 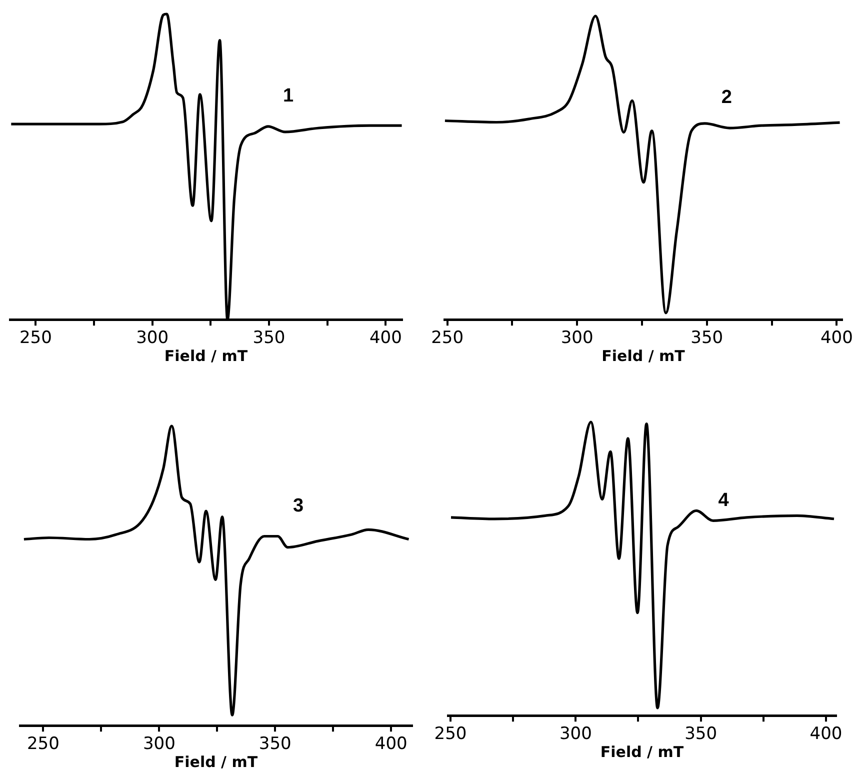 I want to click on annotation: 2, so click(x=726, y=97).